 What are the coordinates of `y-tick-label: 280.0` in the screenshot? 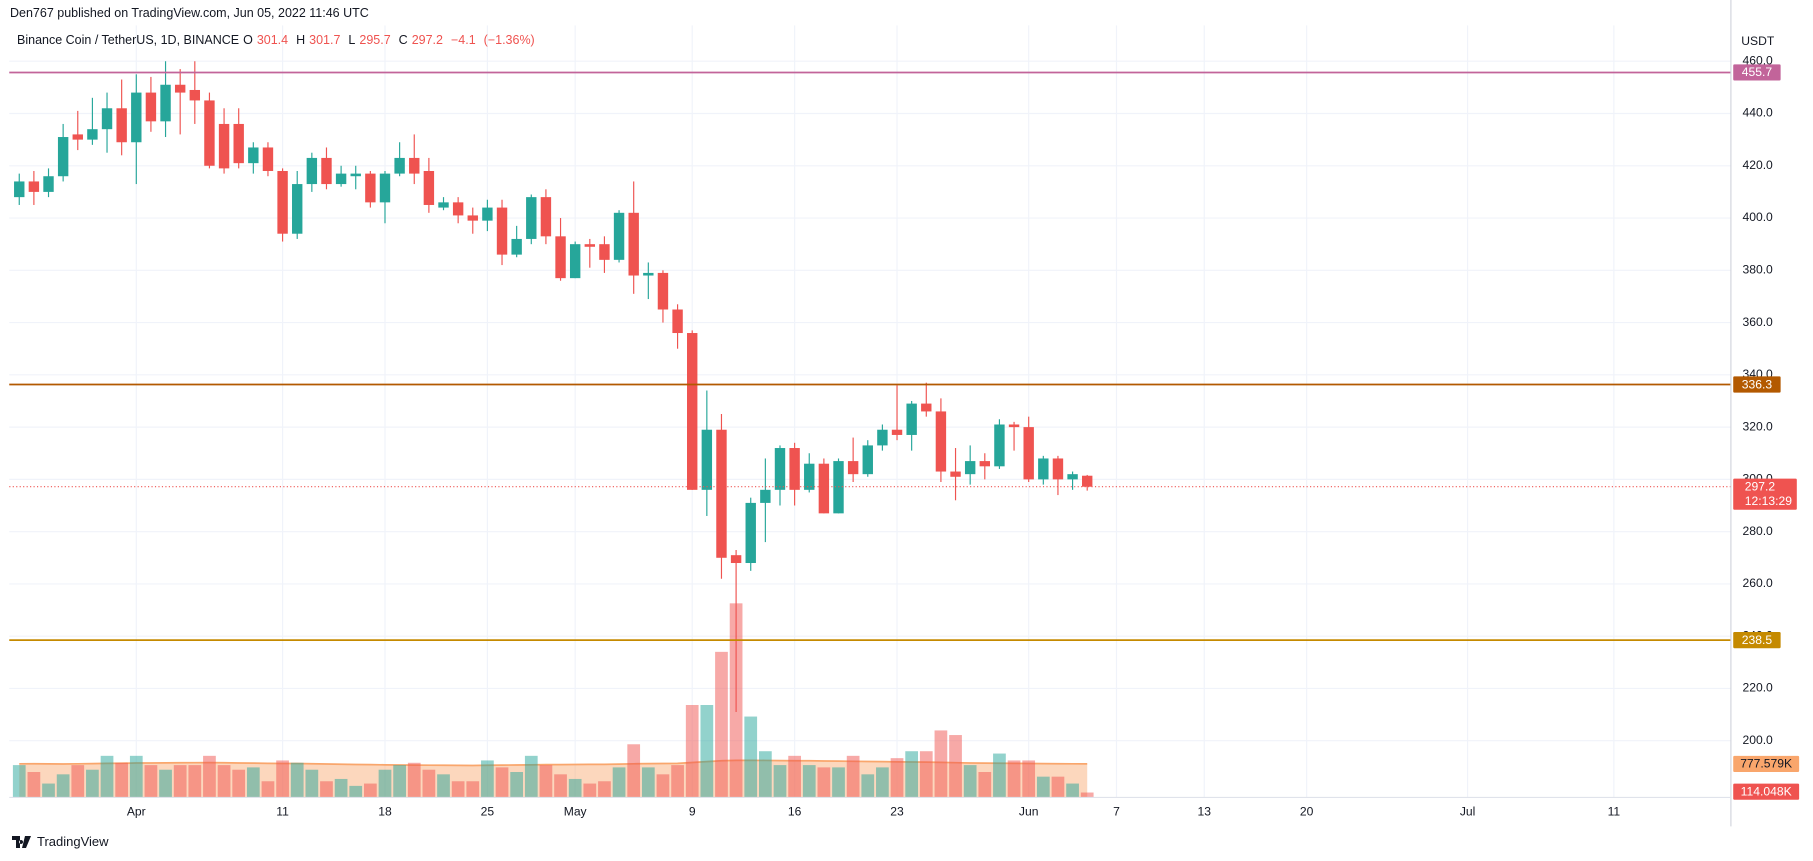 It's located at (1757, 531).